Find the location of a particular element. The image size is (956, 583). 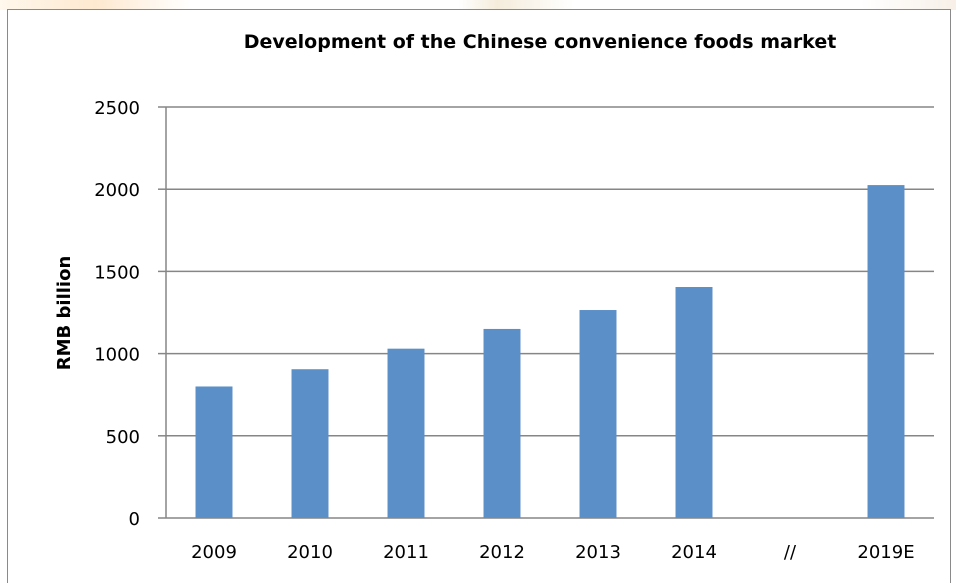

y-tick-label: 500 is located at coordinates (123, 437).